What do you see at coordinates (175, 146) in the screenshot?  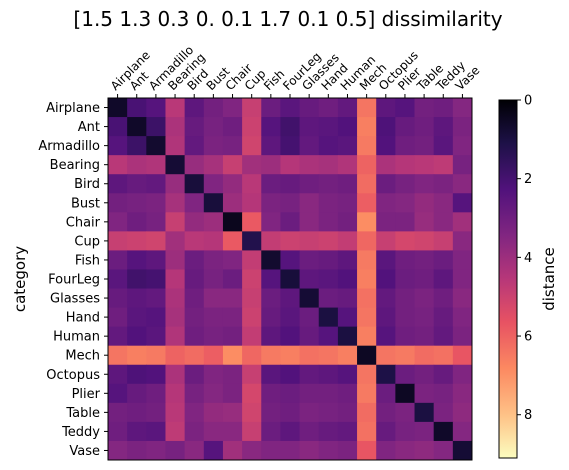 I see `heatmap-cell-armadillo-bearing` at bounding box center [175, 146].